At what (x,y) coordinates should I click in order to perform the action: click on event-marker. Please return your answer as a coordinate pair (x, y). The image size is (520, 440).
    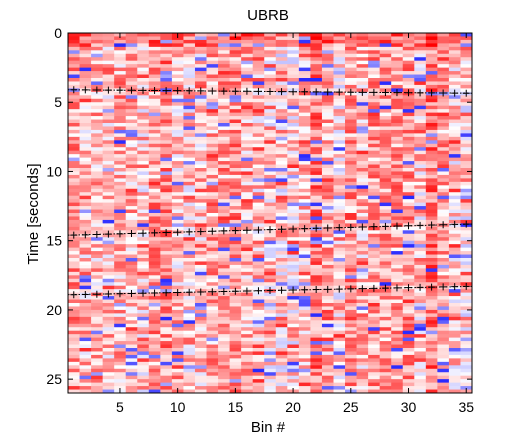
    Looking at the image, I should click on (166, 91).